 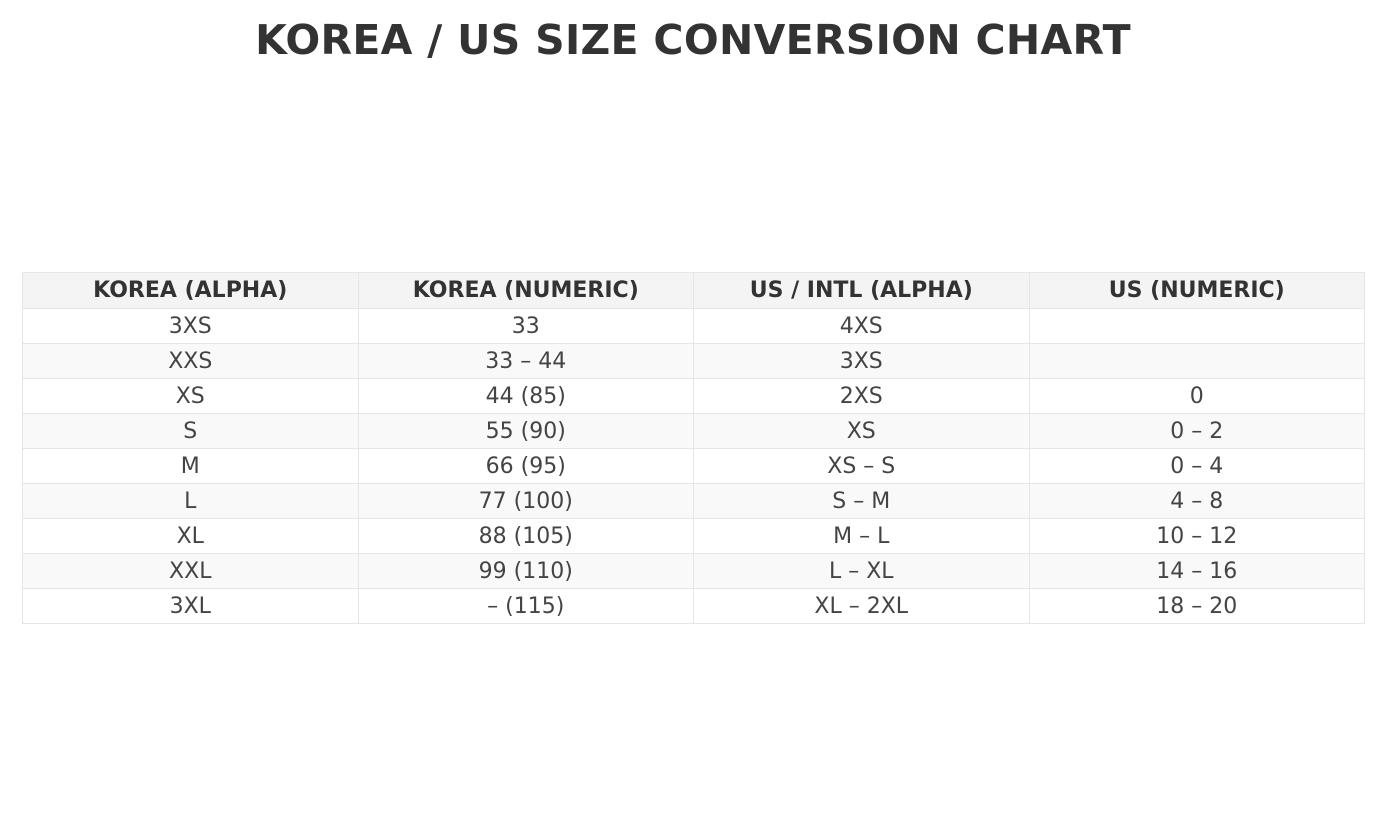 I want to click on table-cell: 55 (90), so click(x=525, y=431).